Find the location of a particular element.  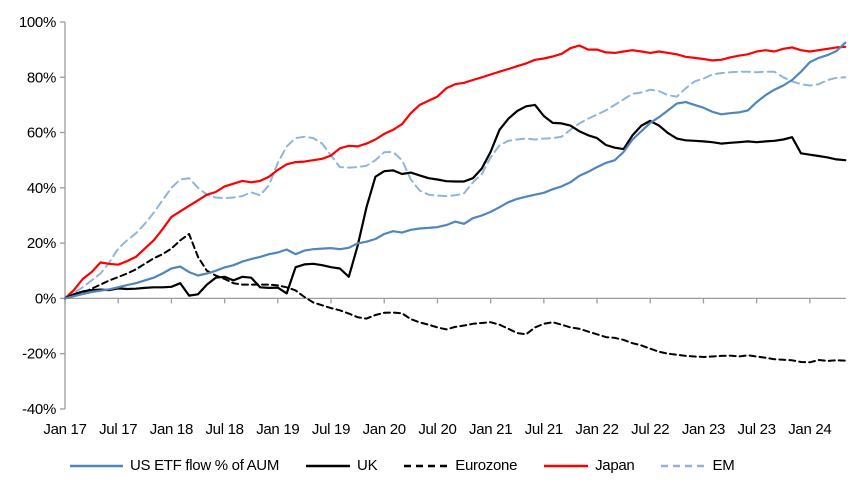

legend-label: US ETF flow % of AUM is located at coordinates (205, 465).